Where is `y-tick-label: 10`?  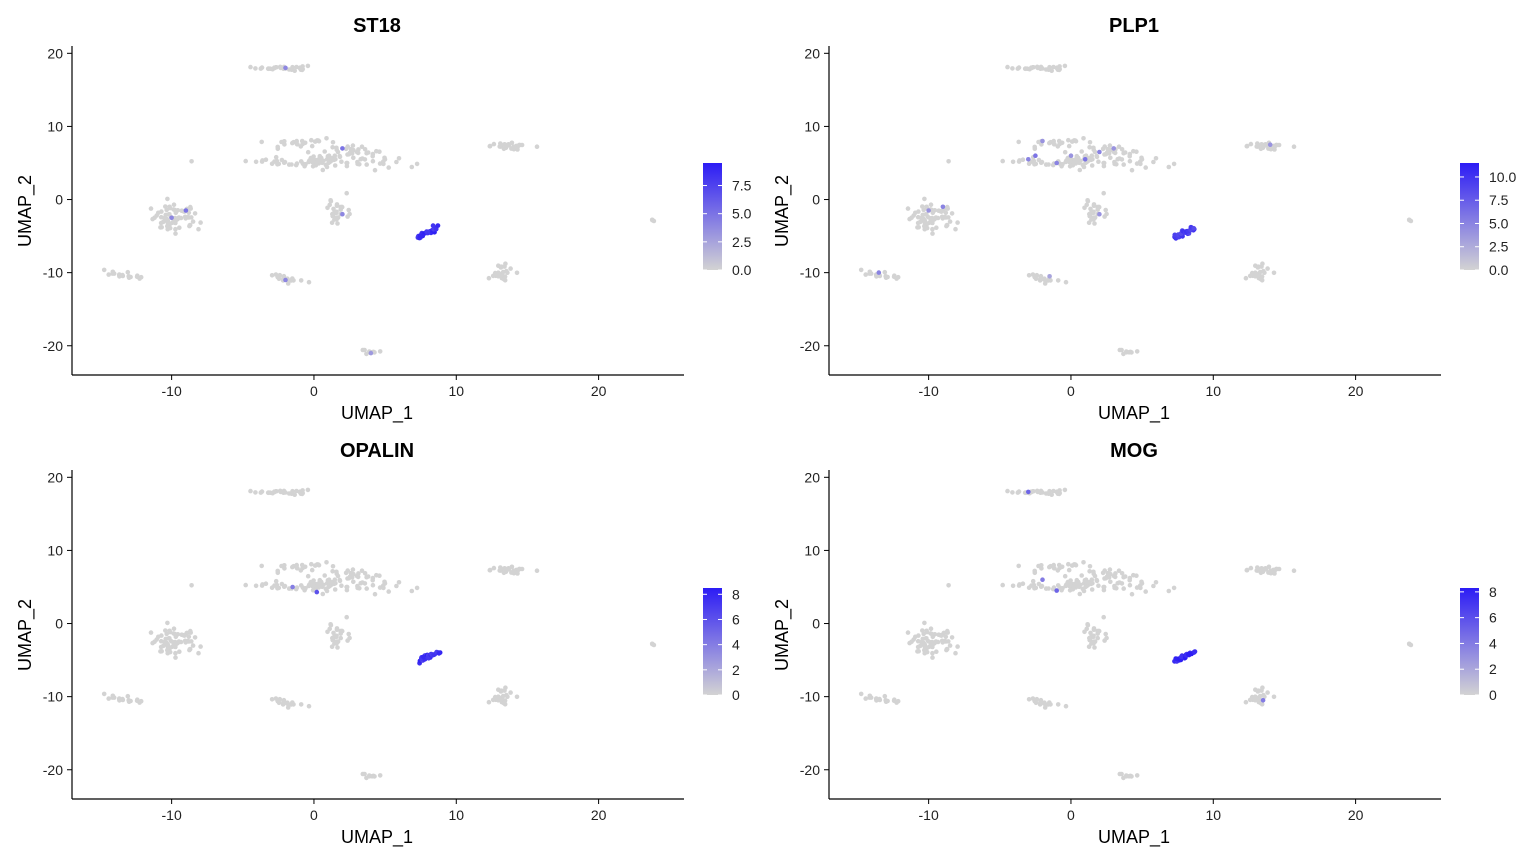 y-tick-label: 10 is located at coordinates (55, 126).